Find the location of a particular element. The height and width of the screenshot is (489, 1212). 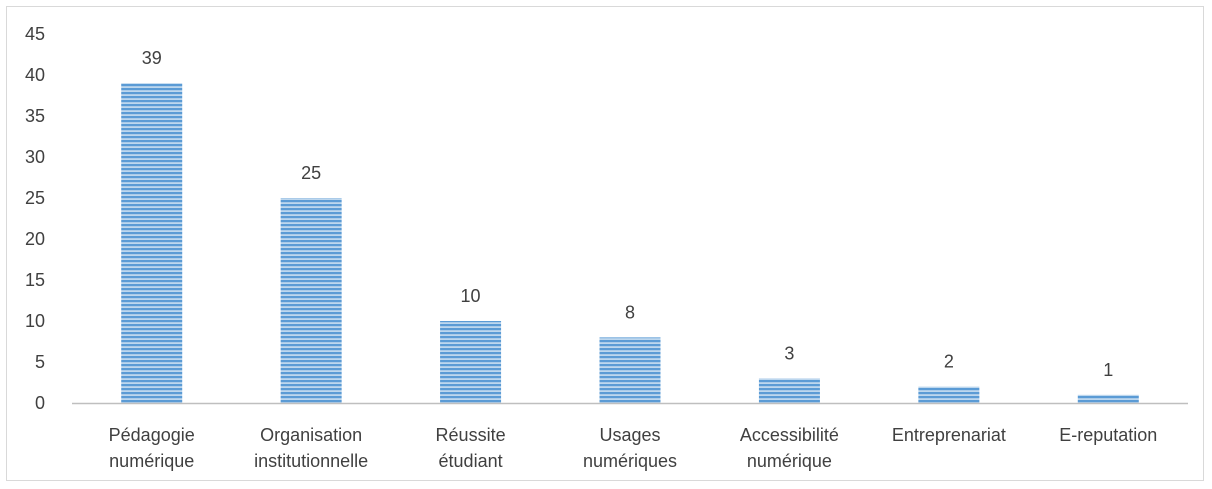

y-tick-label: 40 is located at coordinates (35, 75).